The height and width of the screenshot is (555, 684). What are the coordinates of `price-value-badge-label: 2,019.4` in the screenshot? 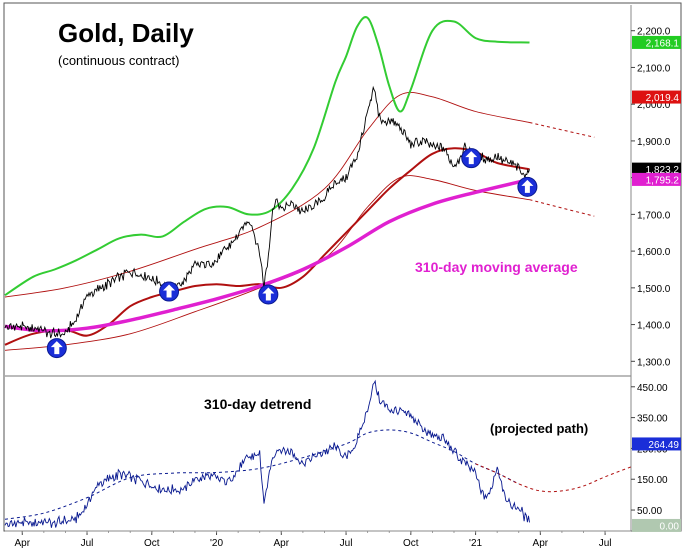 It's located at (663, 98).